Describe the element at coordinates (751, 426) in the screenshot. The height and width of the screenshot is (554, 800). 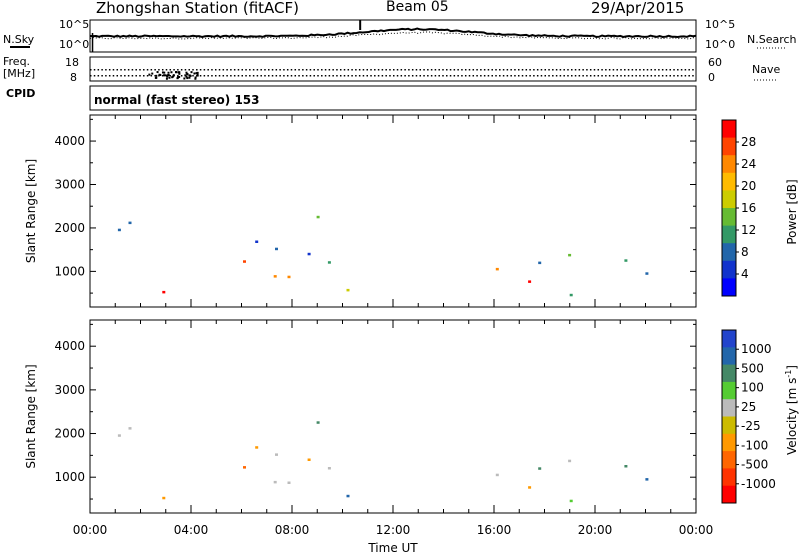
I see `colorbar-tick-label: -25` at that location.